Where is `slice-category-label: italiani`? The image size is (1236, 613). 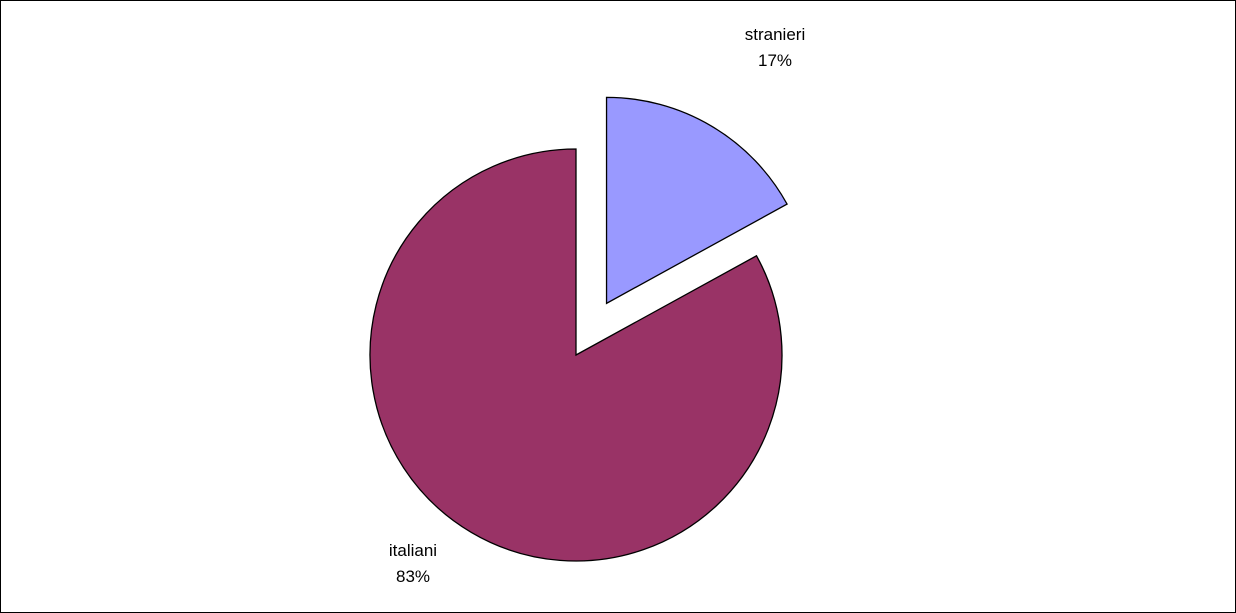
slice-category-label: italiani is located at coordinates (413, 550).